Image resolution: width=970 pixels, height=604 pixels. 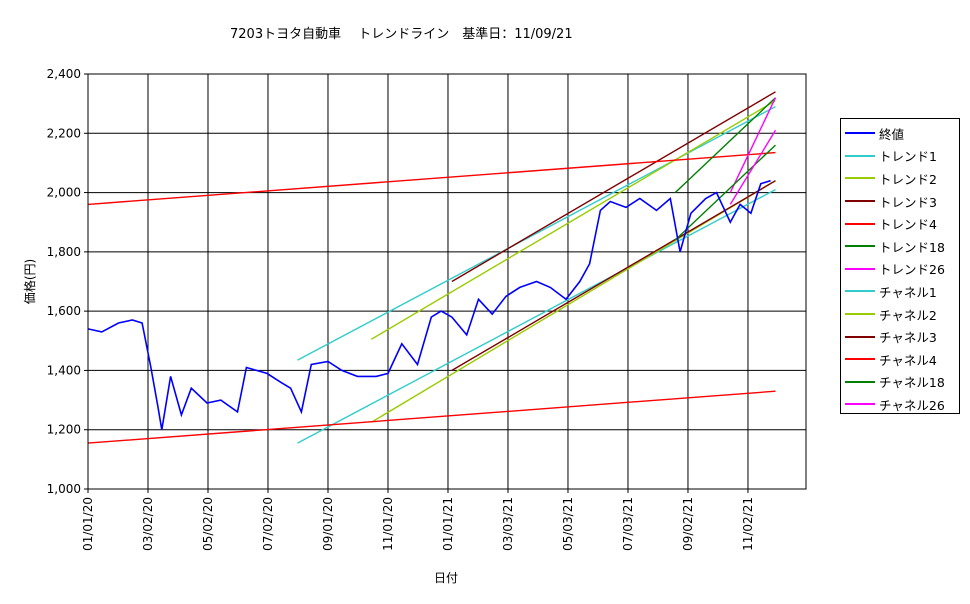 What do you see at coordinates (912, 383) in the screenshot?
I see `legend-label: チャネル18` at bounding box center [912, 383].